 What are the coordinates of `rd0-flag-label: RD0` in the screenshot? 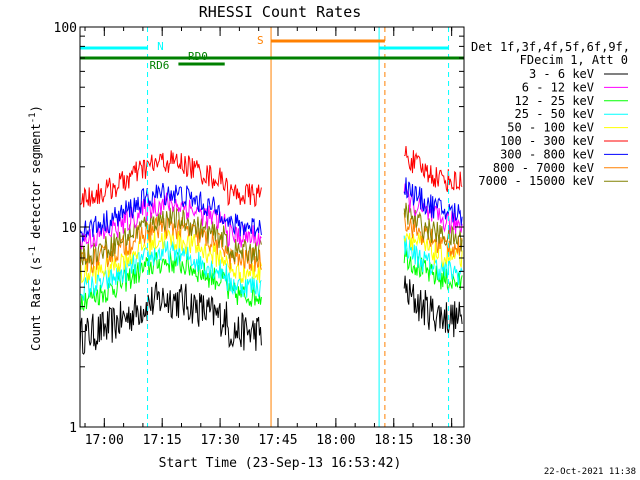 It's located at (198, 56).